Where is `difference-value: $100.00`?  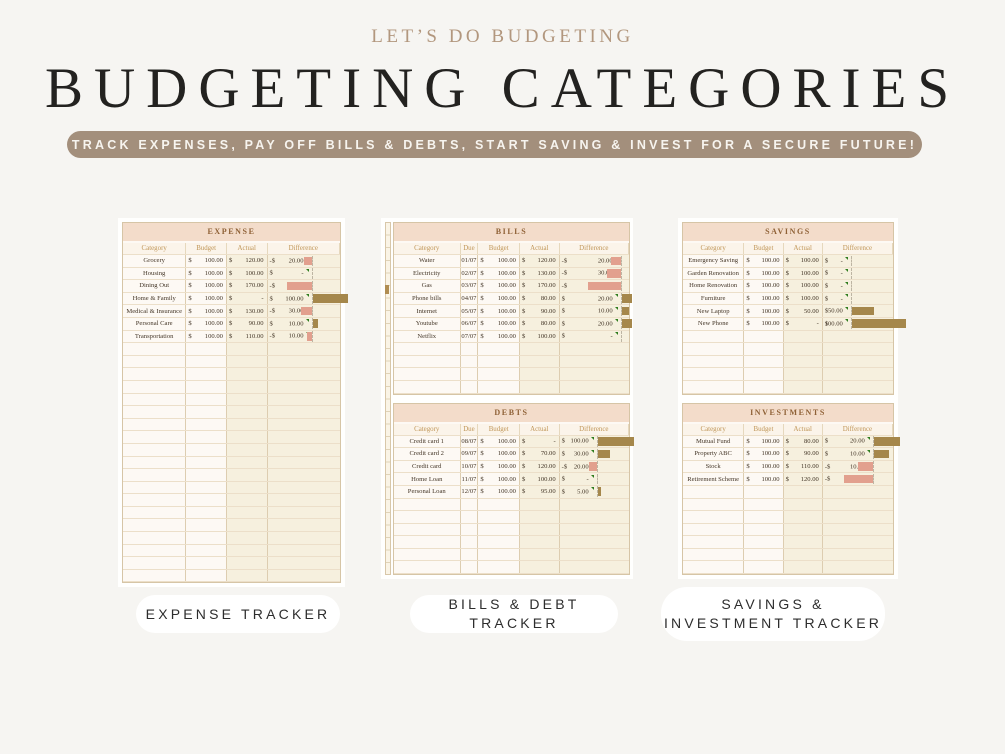
difference-value: $100.00 is located at coordinates (578, 442).